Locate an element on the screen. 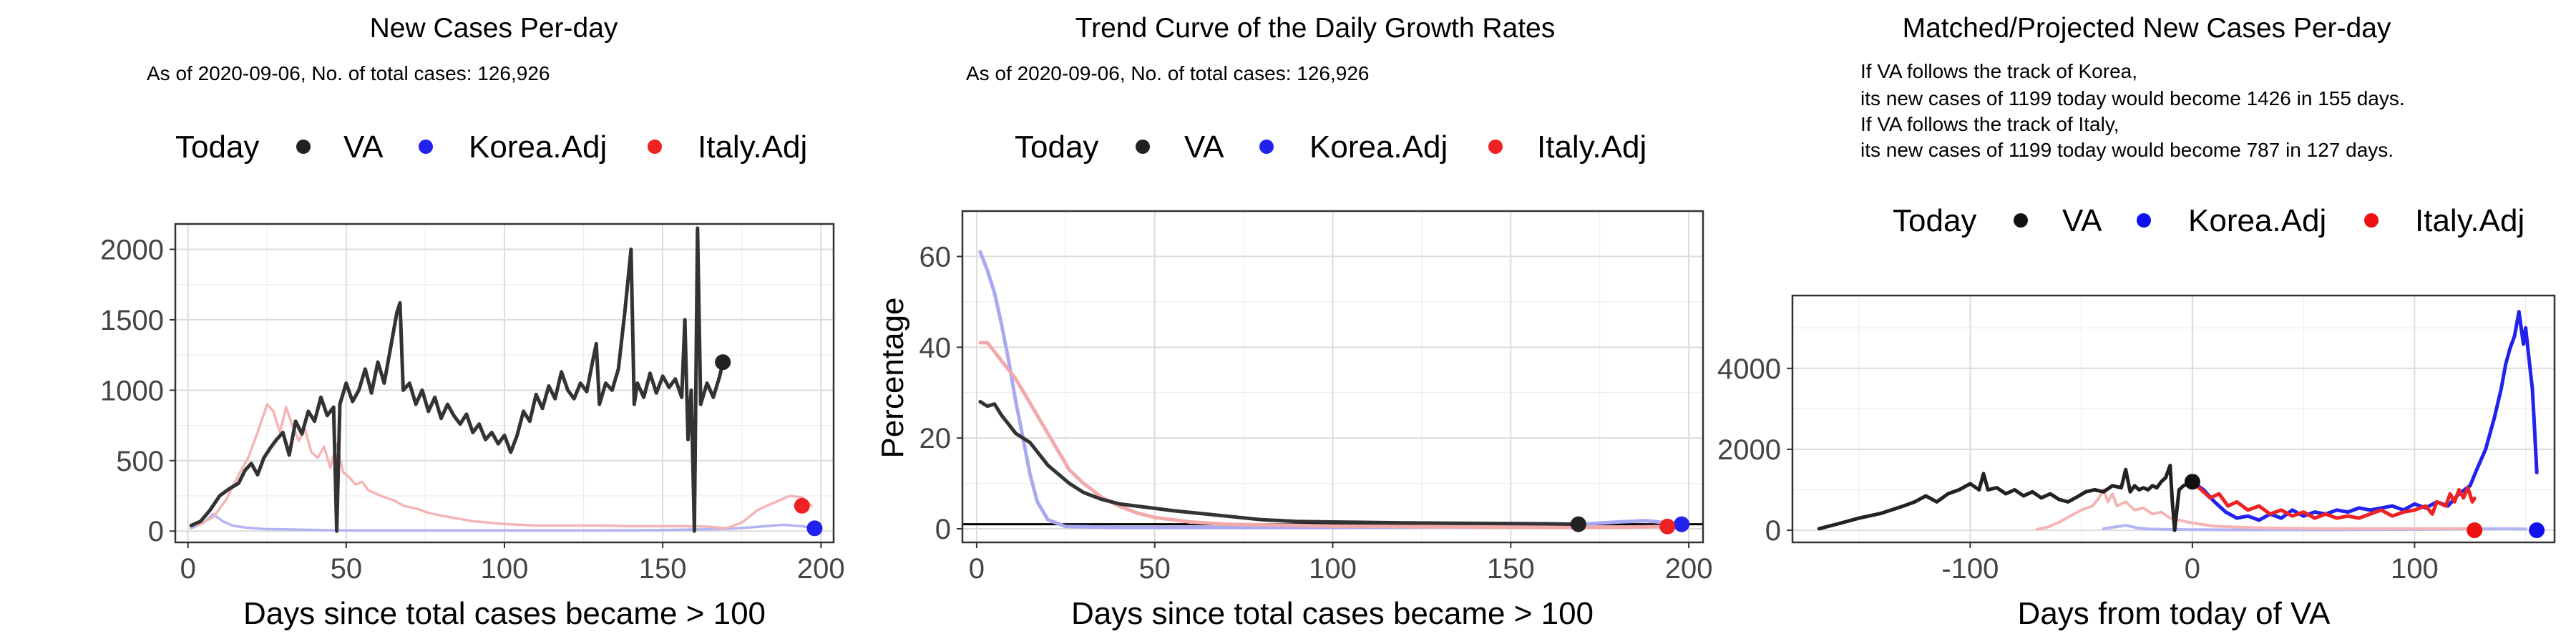  y-tick-label: 40 is located at coordinates (935, 348).